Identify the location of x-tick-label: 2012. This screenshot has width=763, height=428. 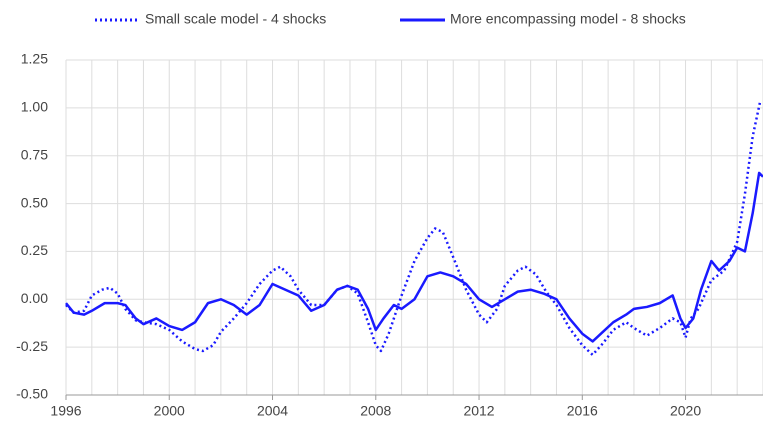
(478, 411).